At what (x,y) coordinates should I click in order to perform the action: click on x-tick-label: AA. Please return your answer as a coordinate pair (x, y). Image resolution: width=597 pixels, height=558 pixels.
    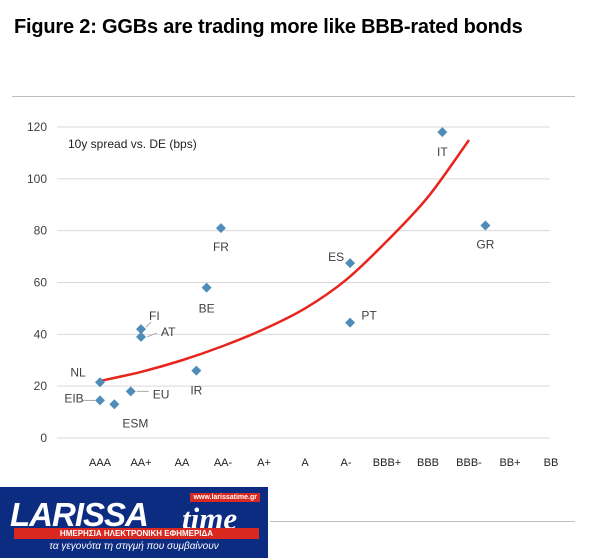
    Looking at the image, I should click on (182, 463).